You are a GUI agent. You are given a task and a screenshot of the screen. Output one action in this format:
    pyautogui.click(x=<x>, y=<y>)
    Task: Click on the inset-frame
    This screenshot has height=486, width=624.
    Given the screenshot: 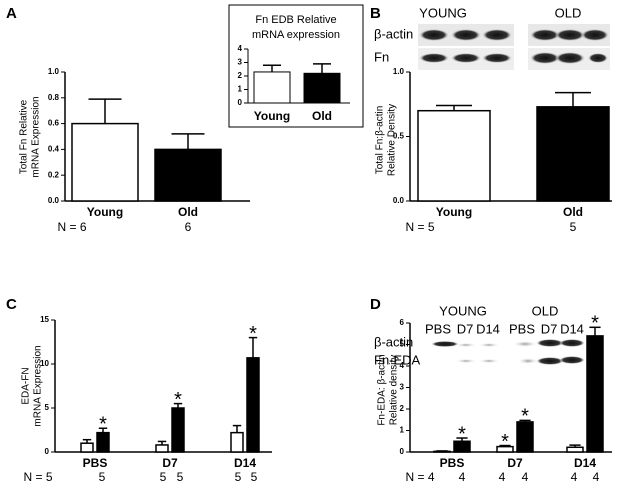 What is the action you would take?
    pyautogui.click(x=296, y=66)
    